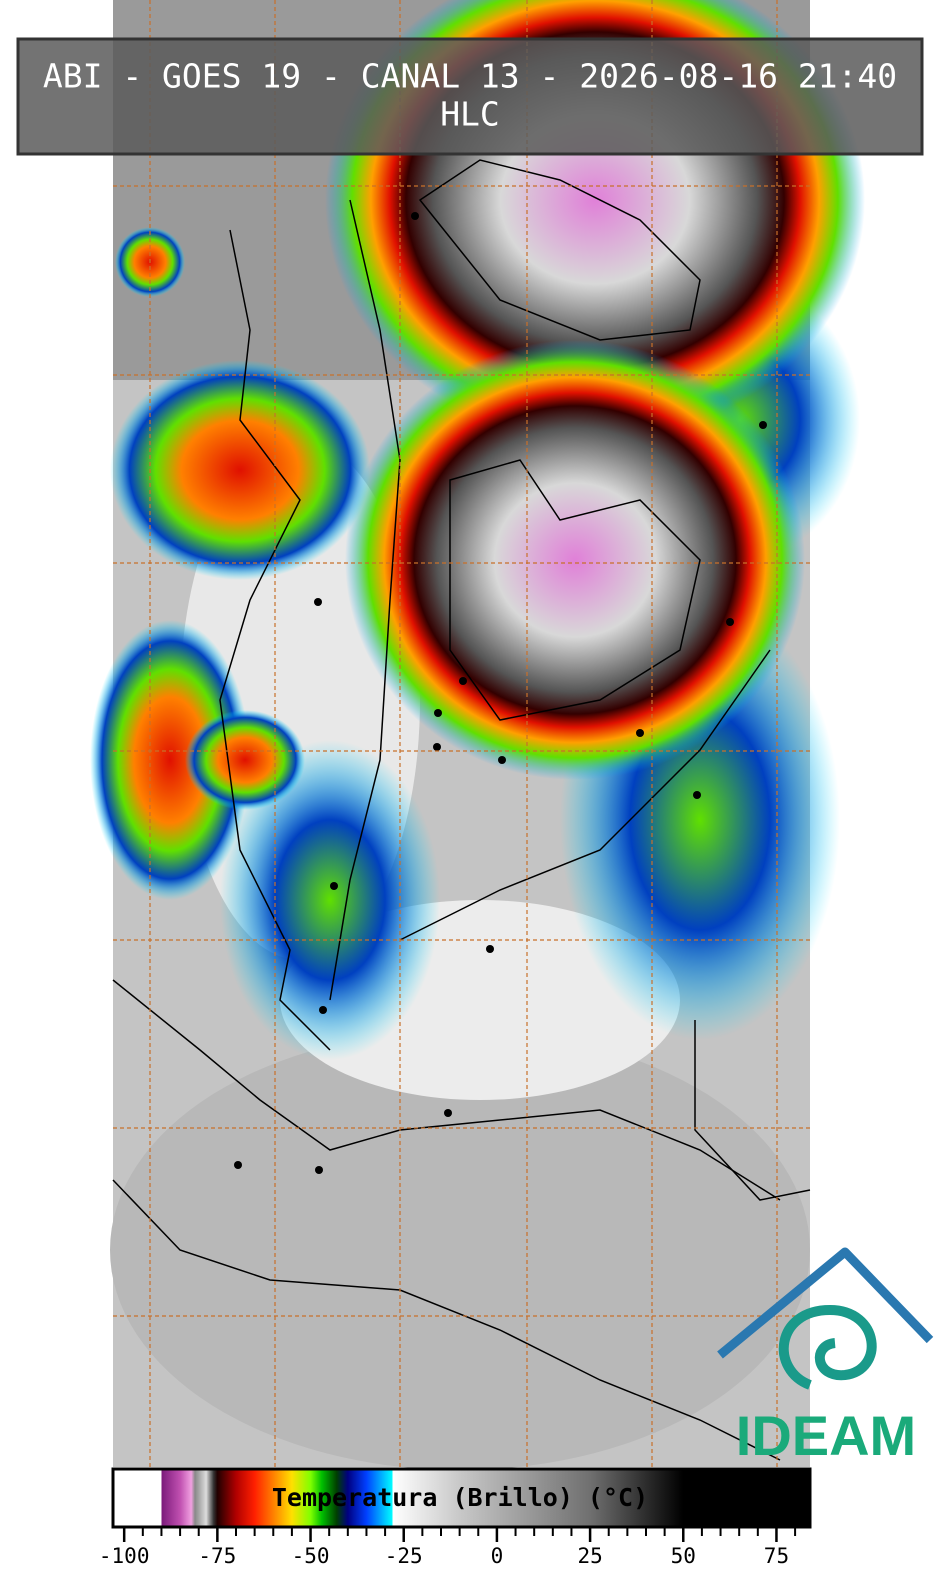 Image resolution: width=945 pixels, height=1577 pixels. I want to click on tick-label: -75, so click(217, 1556).